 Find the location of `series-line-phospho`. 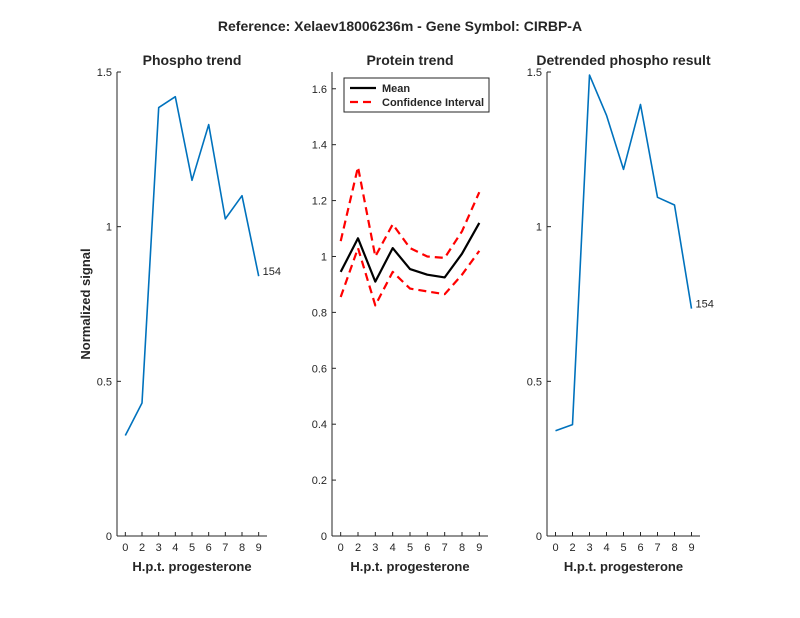

series-line-phospho is located at coordinates (192, 265).